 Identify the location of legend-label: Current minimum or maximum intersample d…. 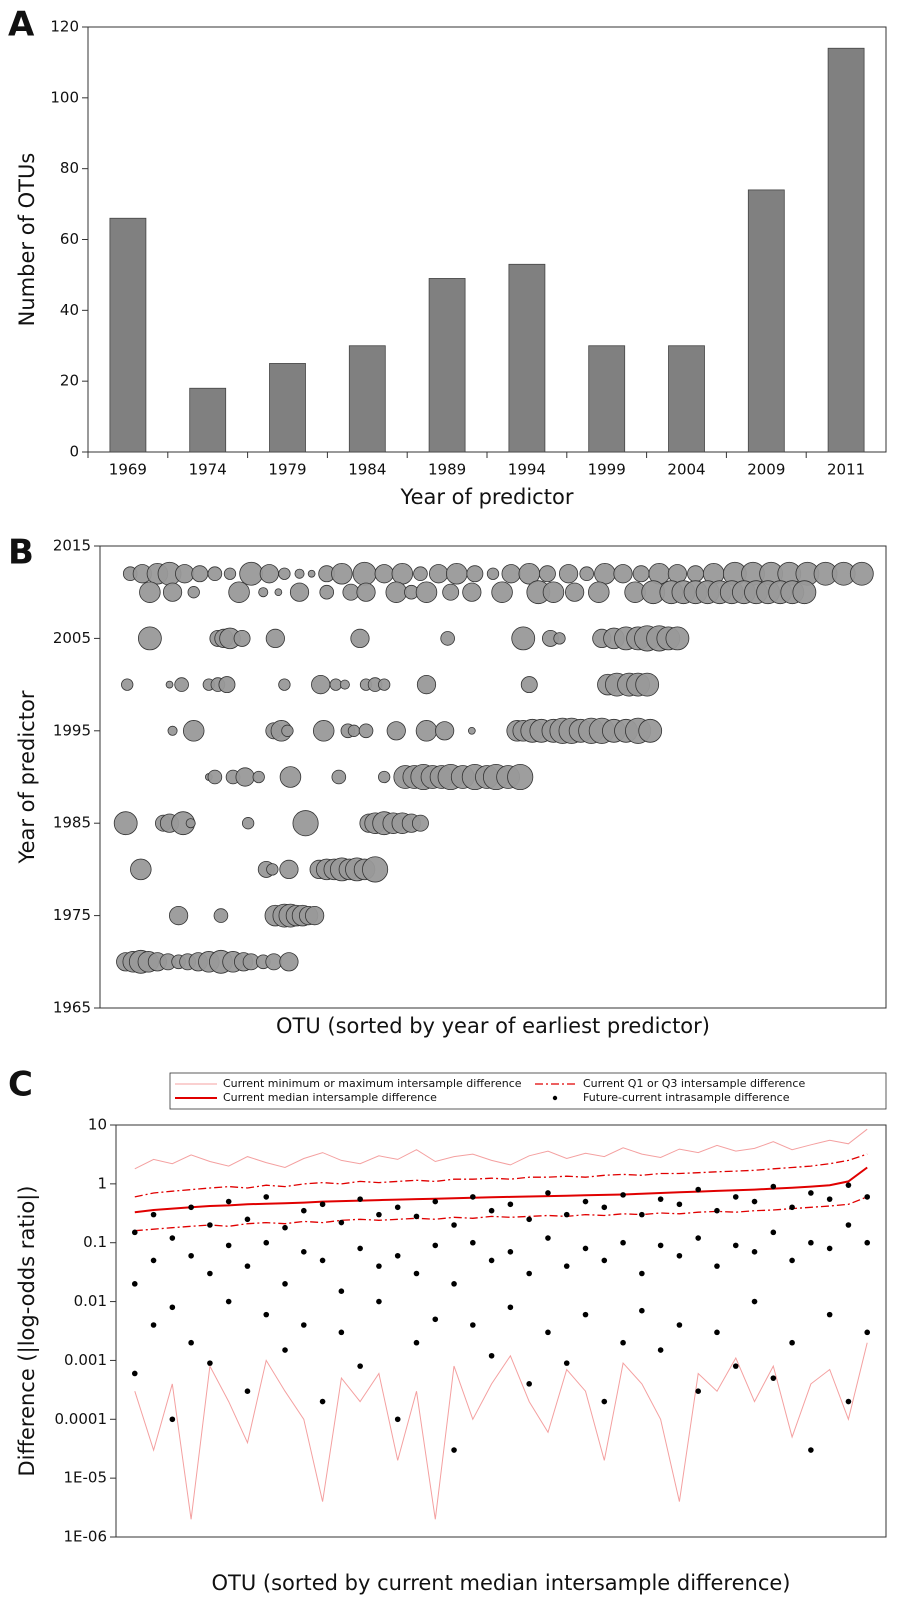
(372, 1083).